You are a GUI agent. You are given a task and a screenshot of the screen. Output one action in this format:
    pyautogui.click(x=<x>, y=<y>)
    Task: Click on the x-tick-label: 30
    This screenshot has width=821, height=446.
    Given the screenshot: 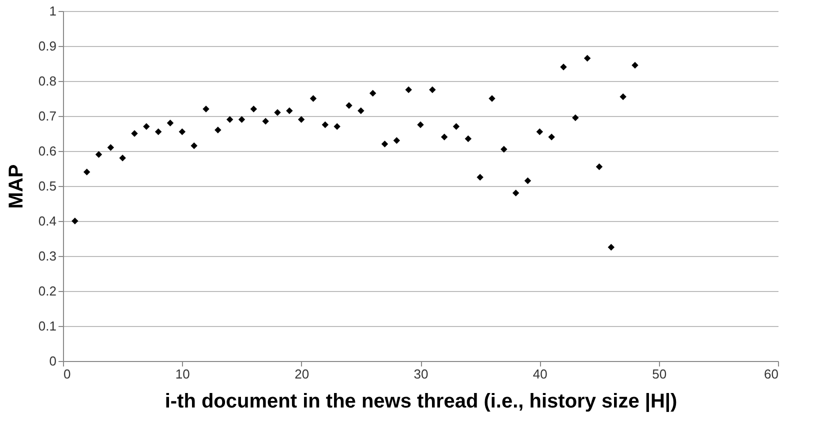 What is the action you would take?
    pyautogui.click(x=421, y=374)
    